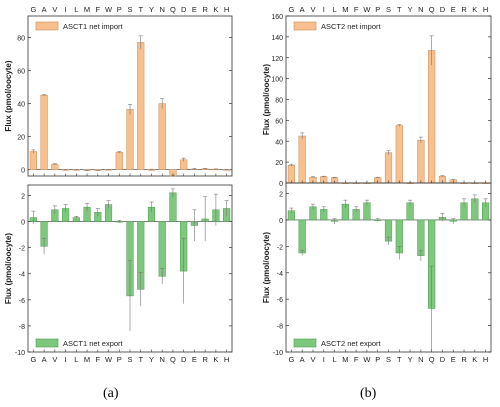 The height and width of the screenshot is (407, 500). I want to click on chart2-bar-A, so click(302, 159).